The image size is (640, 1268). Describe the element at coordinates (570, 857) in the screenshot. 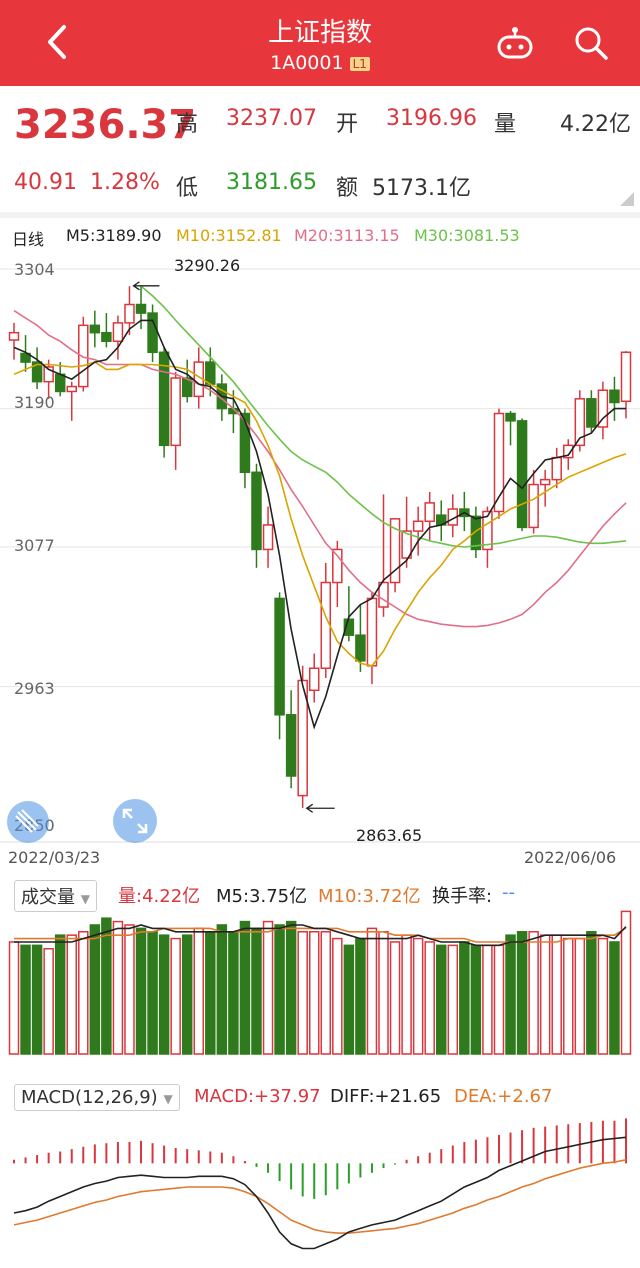

I see `date-end: 2022/06/06` at that location.